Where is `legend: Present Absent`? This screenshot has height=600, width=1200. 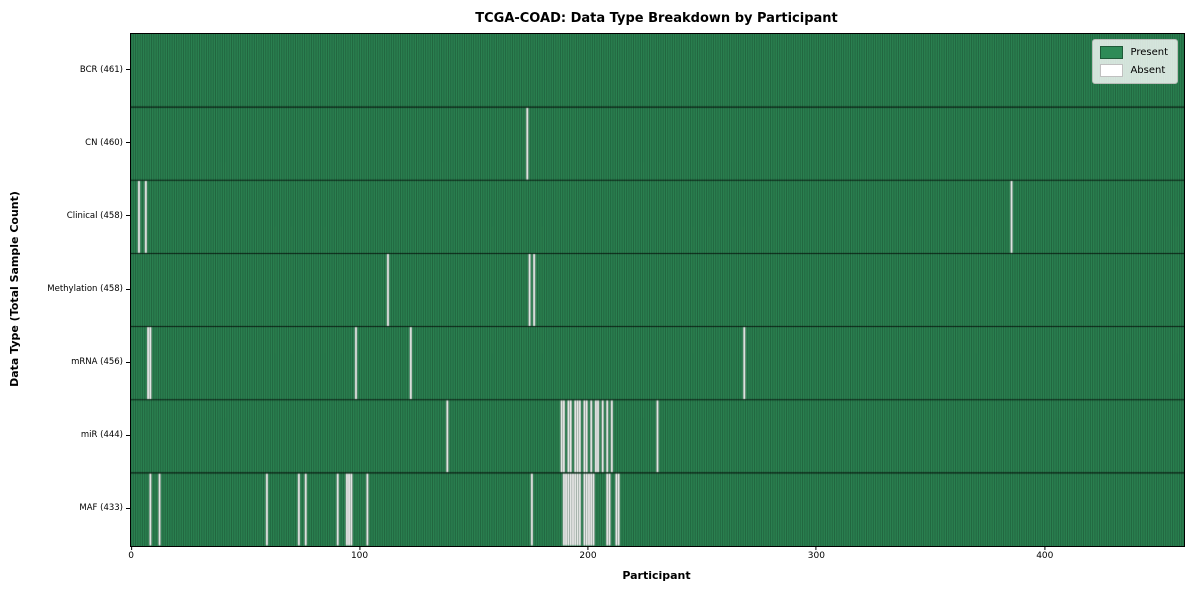
legend: Present Absent is located at coordinates (1135, 61).